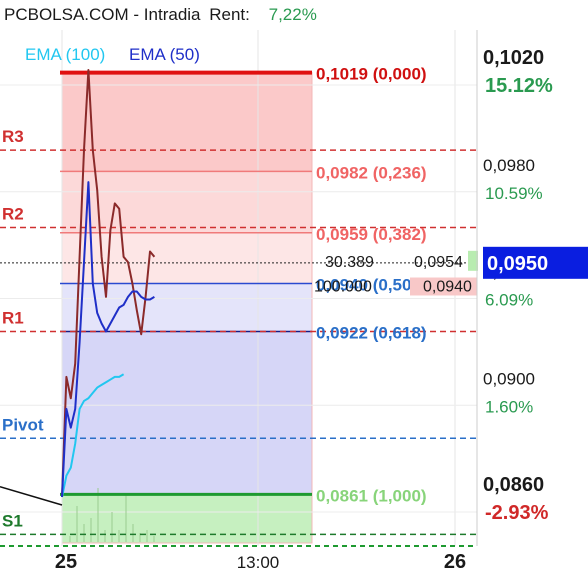  I want to click on current-price-box, so click(535, 262).